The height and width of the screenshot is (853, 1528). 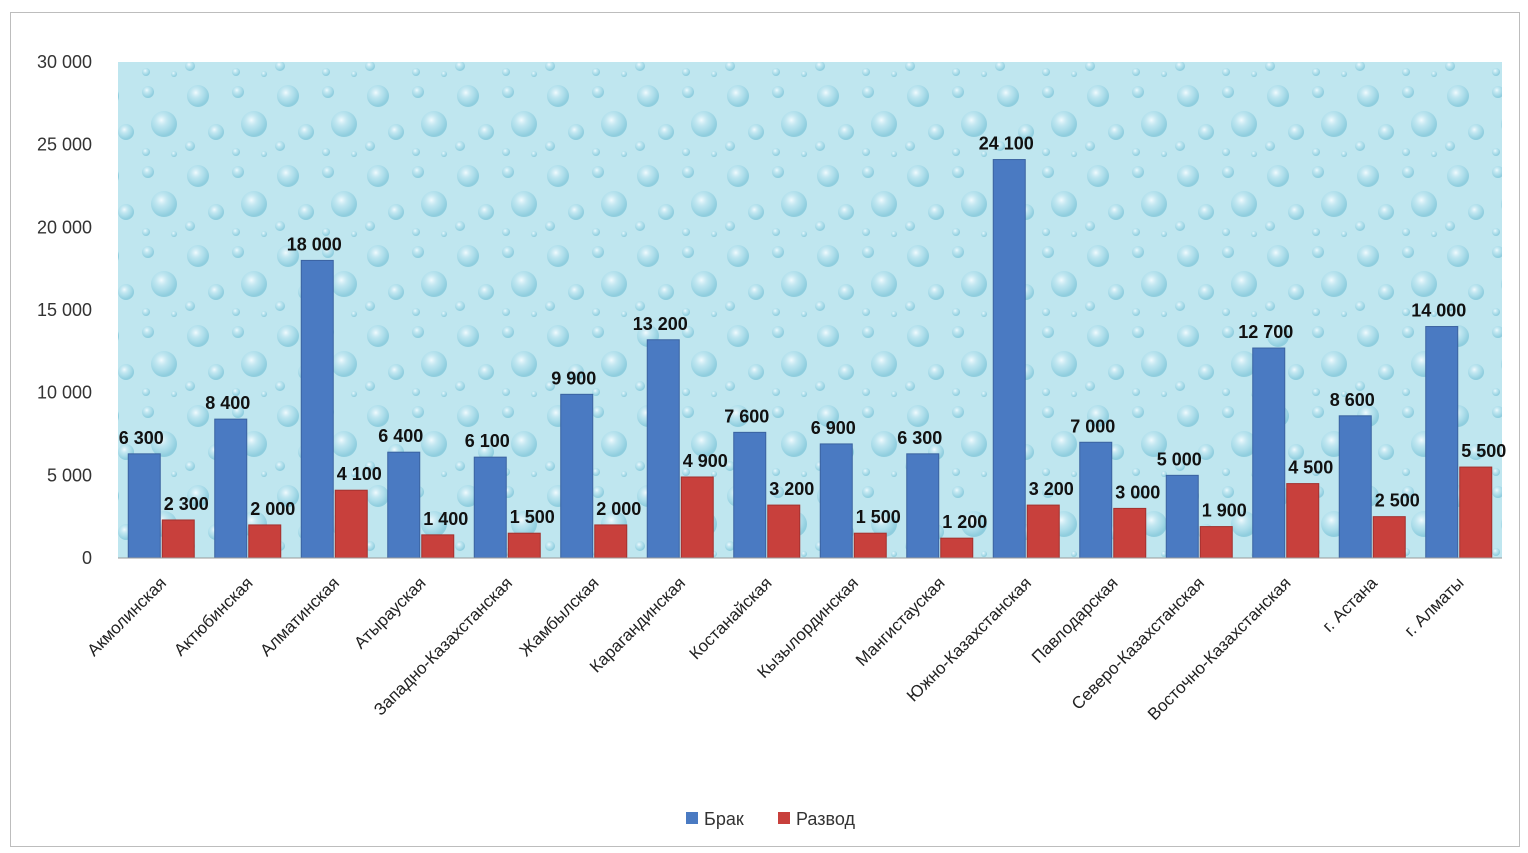 What do you see at coordinates (1006, 144) in the screenshot?
I see `data-label-brak: 24 100` at bounding box center [1006, 144].